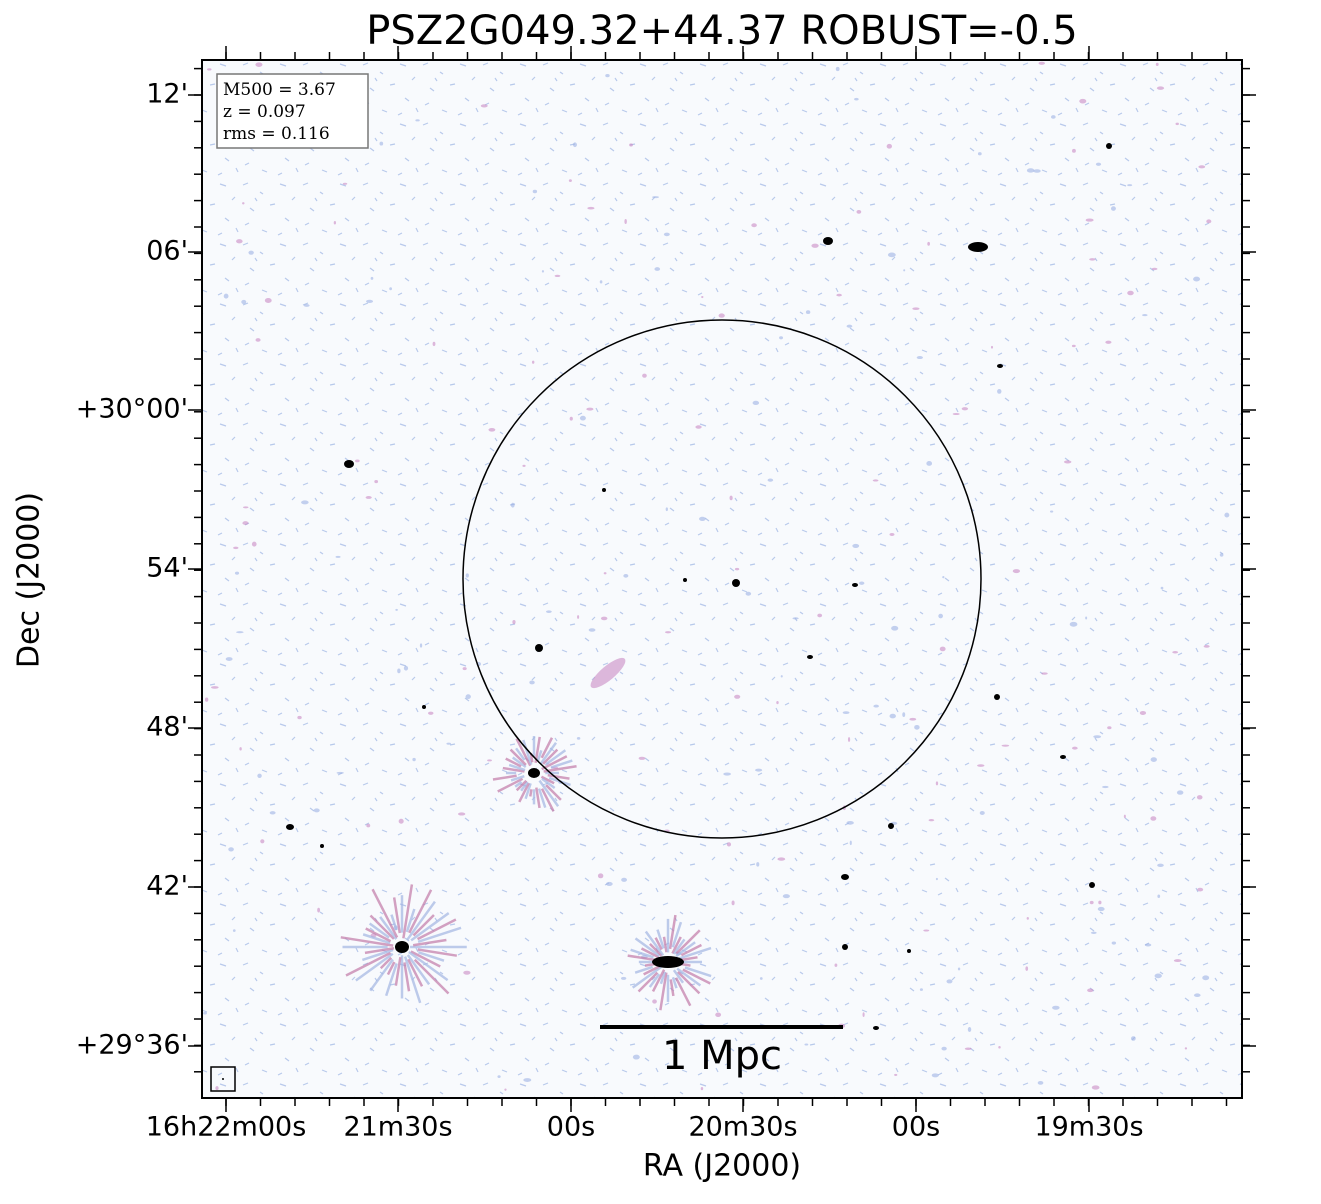 Image resolution: width=1321 pixels, height=1204 pixels. I want to click on y-tick-label: +29°36', so click(132, 1045).